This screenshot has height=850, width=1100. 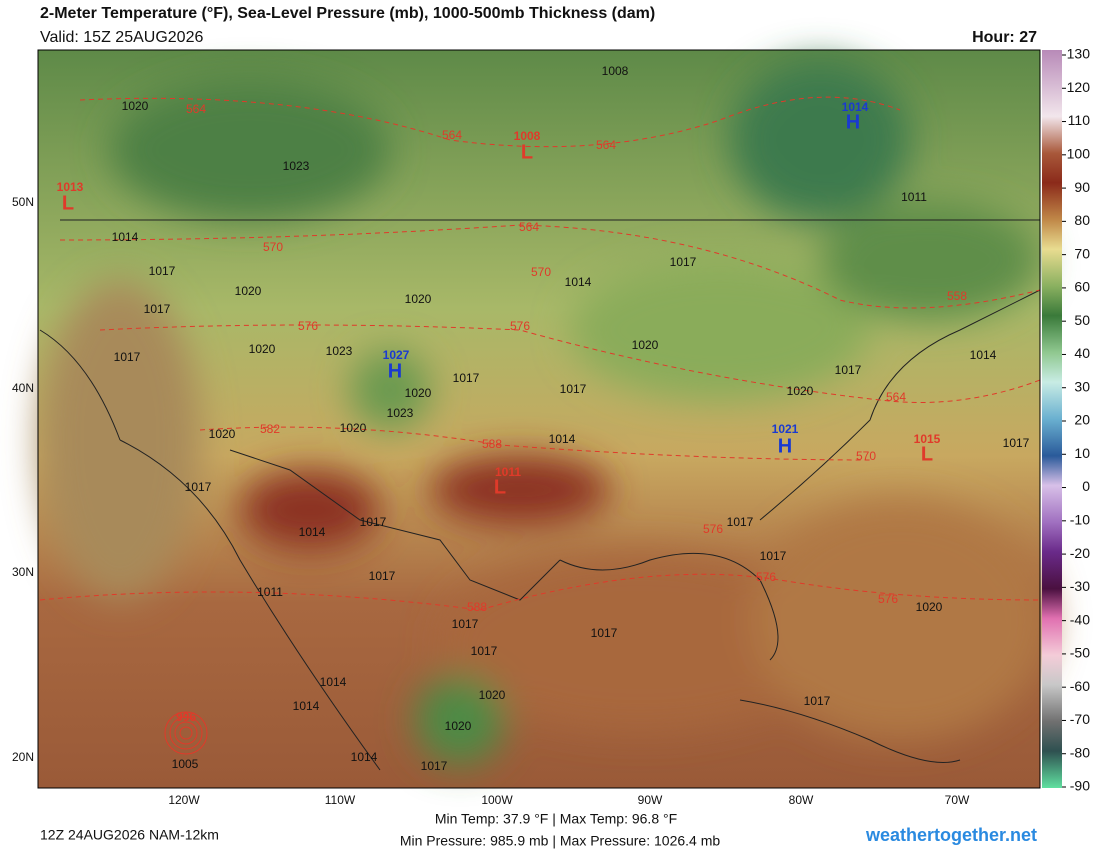 I want to click on colorbar-label: 50, so click(x=1082, y=320).